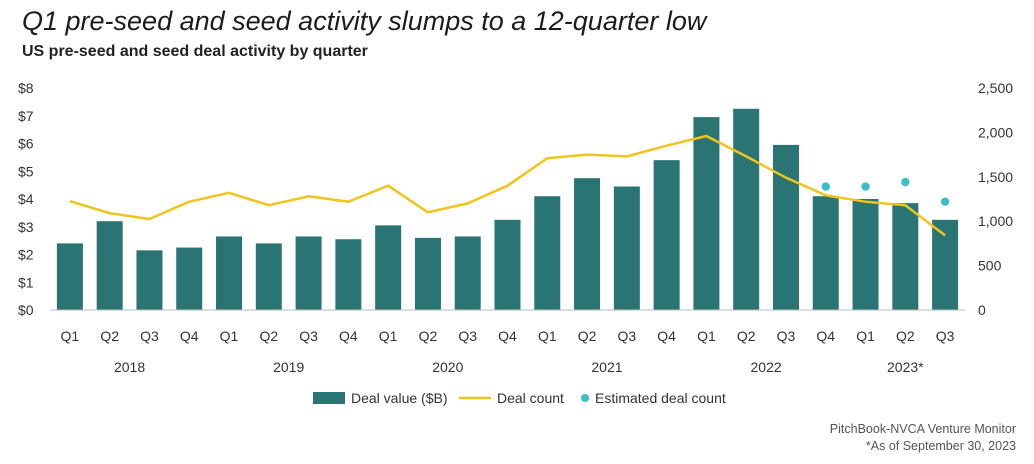 The image size is (1034, 464). Describe the element at coordinates (606, 367) in the screenshot. I see `year-label: 2021` at that location.